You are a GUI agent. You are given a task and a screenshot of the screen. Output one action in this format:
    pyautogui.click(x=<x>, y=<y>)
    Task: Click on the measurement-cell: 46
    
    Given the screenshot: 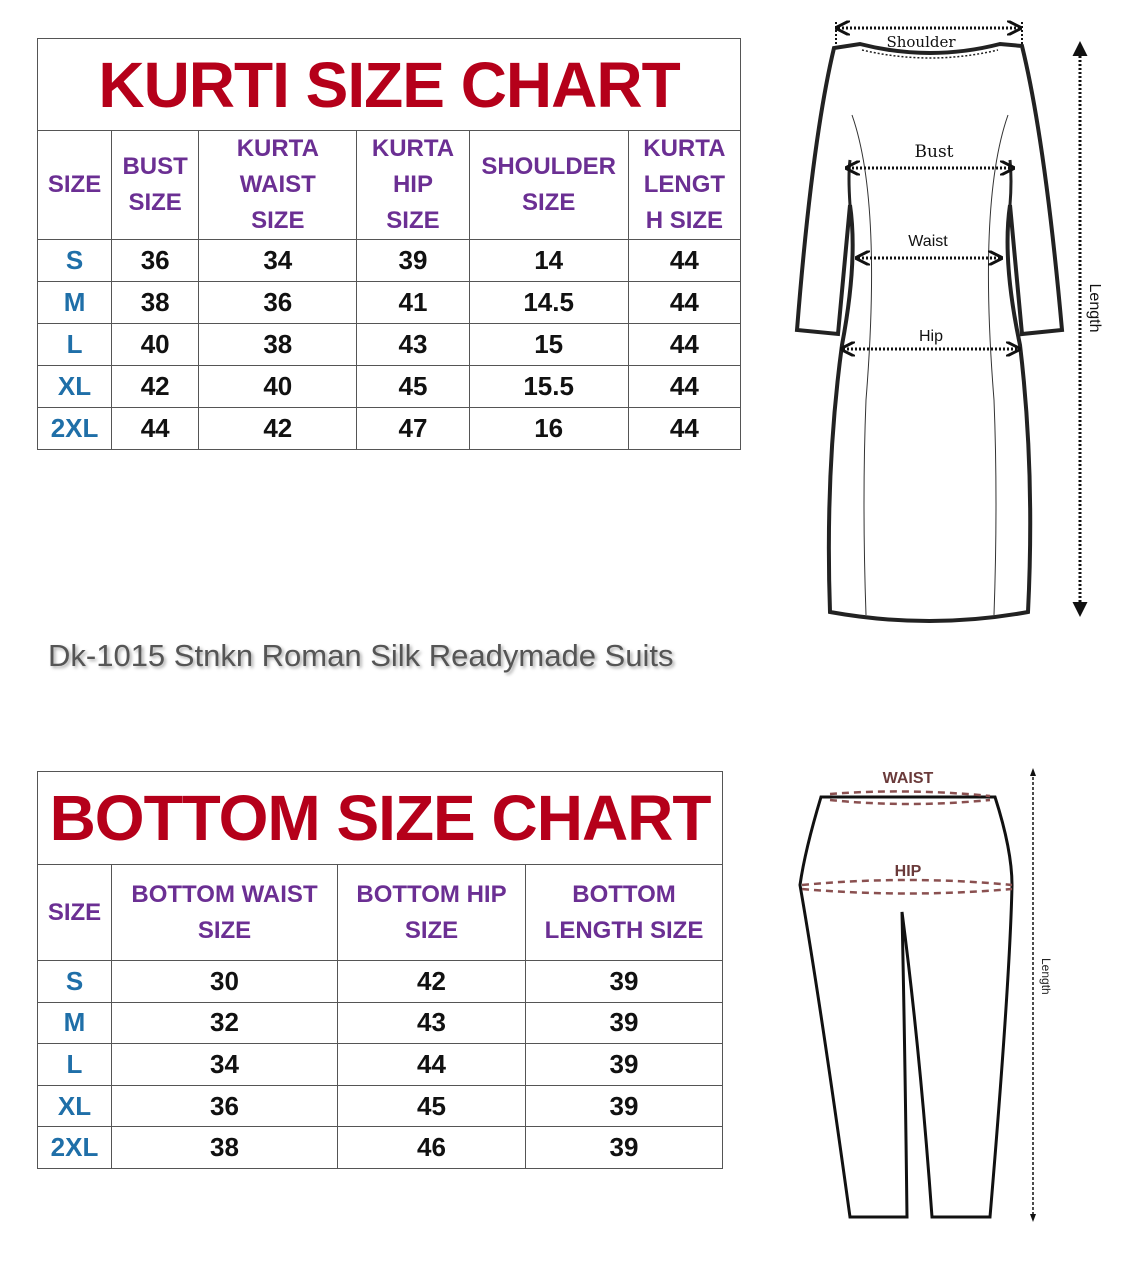 What is the action you would take?
    pyautogui.click(x=431, y=1147)
    